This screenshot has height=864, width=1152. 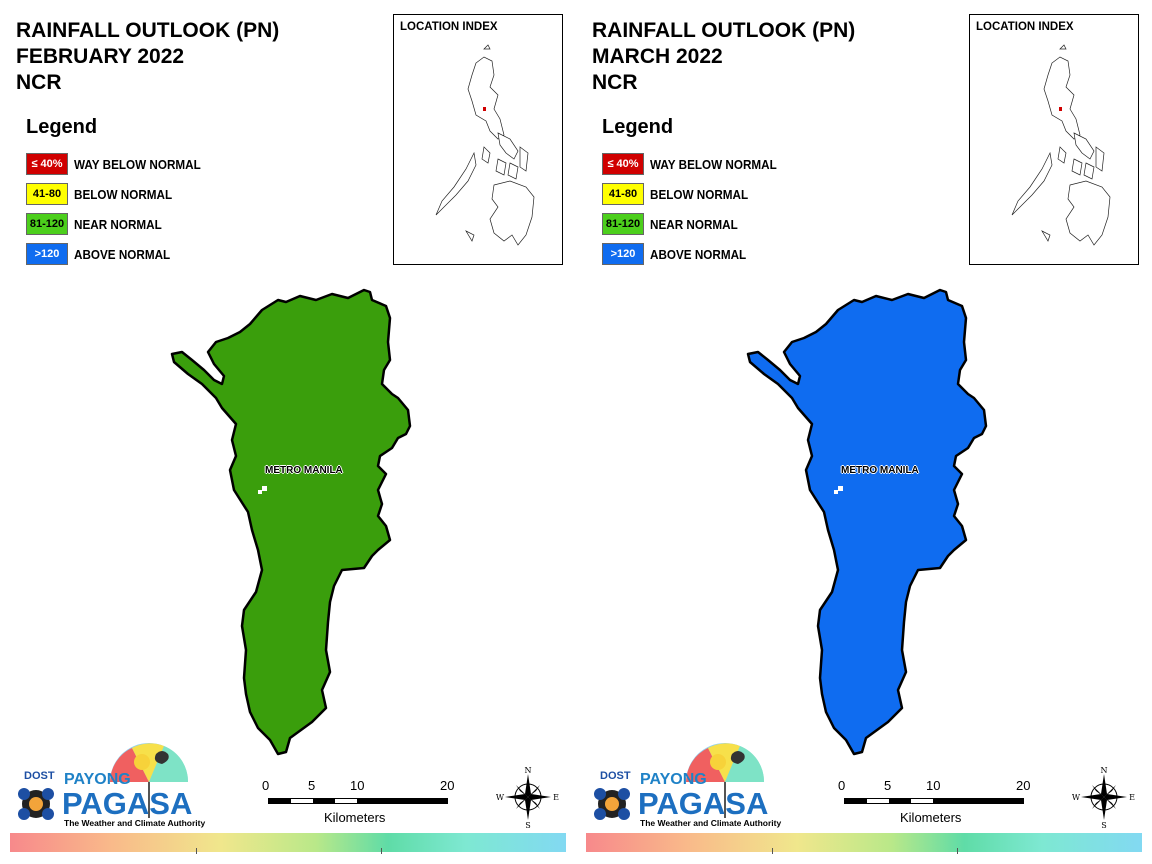 What do you see at coordinates (100, 56) in the screenshot?
I see `title-line-2: FEBRUARY 2022` at bounding box center [100, 56].